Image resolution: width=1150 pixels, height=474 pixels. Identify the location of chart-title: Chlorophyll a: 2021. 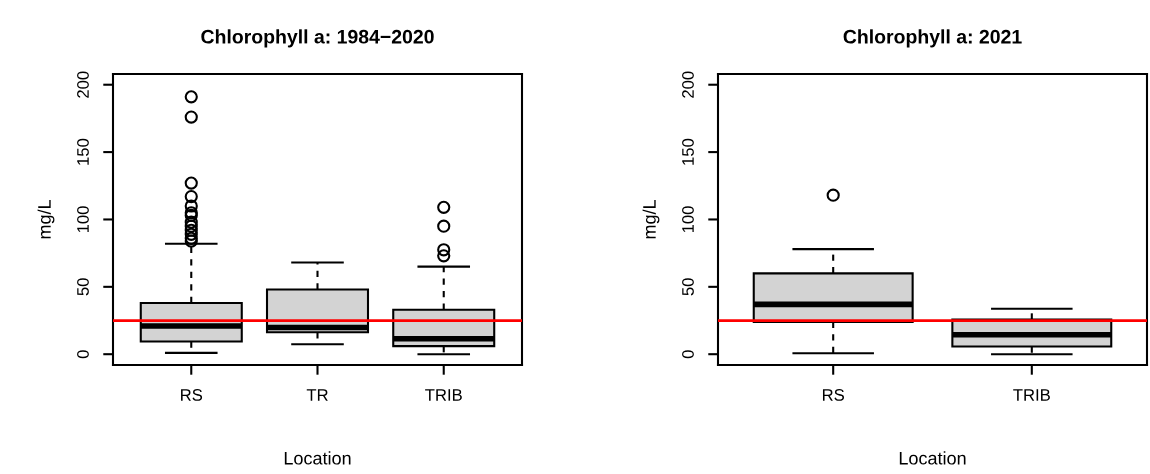
(932, 38).